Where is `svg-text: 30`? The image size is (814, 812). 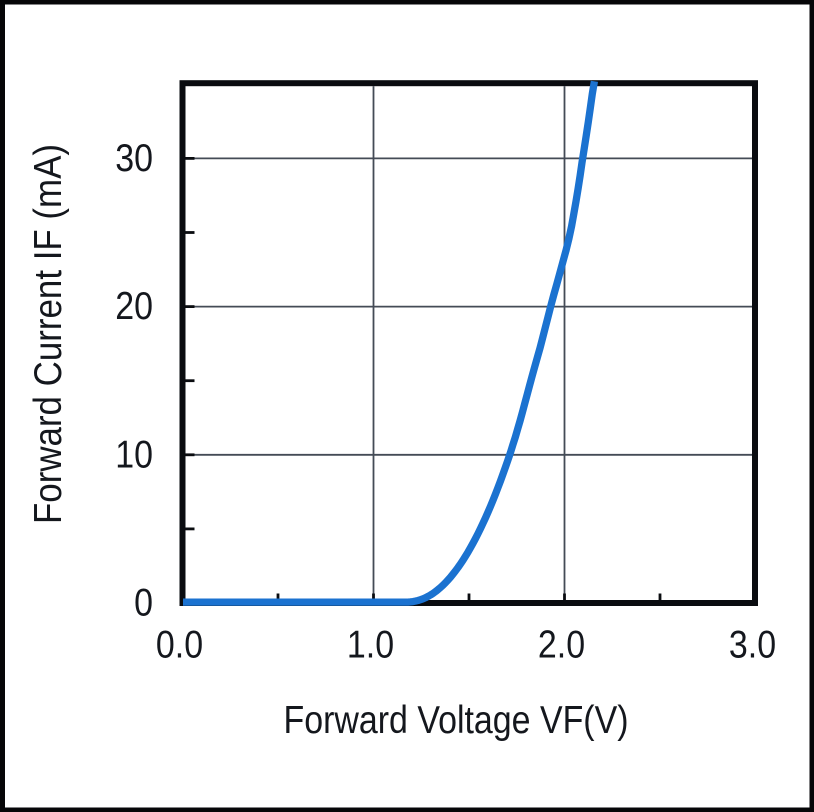 svg-text: 30 is located at coordinates (134, 158).